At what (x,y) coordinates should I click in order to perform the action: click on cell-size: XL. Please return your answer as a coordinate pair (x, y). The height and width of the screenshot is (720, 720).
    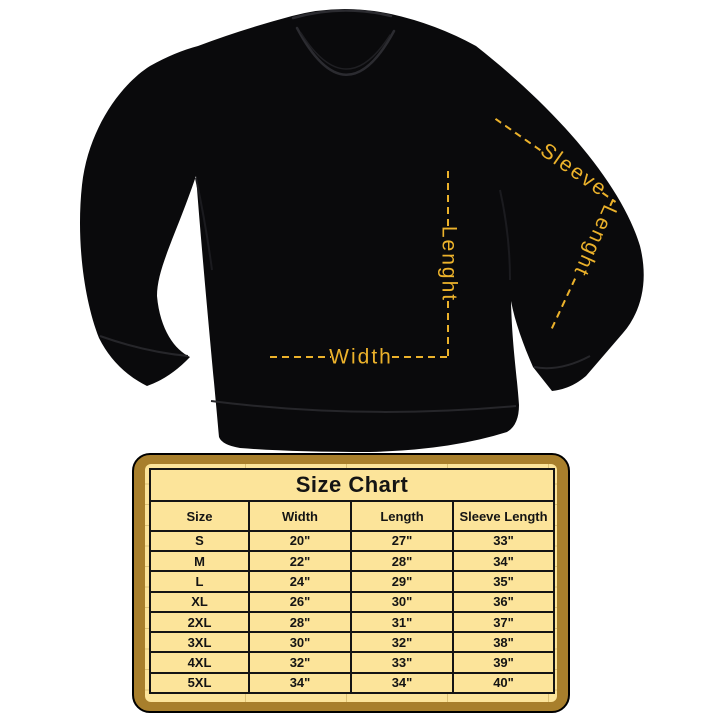
    Looking at the image, I should click on (199, 601).